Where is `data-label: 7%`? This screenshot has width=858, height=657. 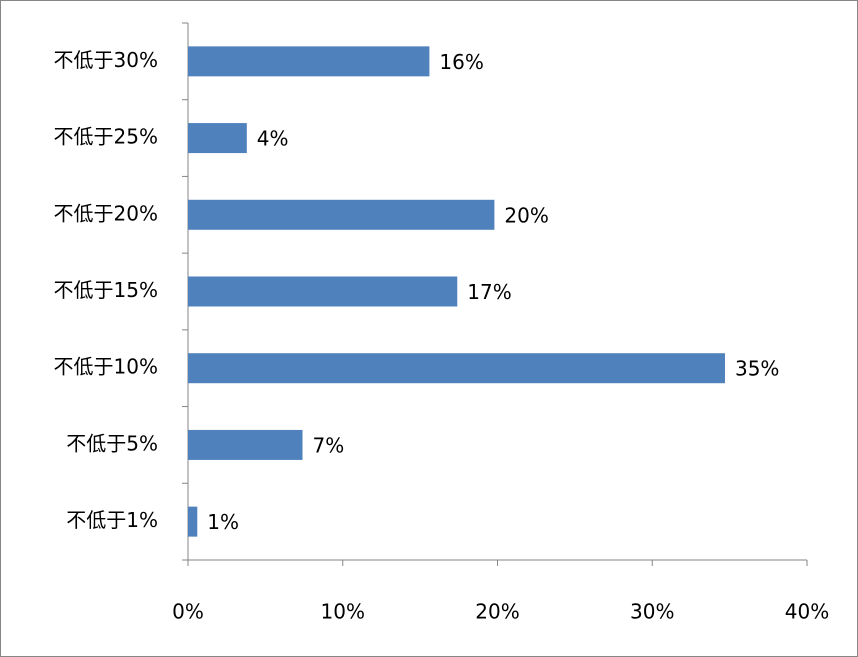
data-label: 7% is located at coordinates (329, 445).